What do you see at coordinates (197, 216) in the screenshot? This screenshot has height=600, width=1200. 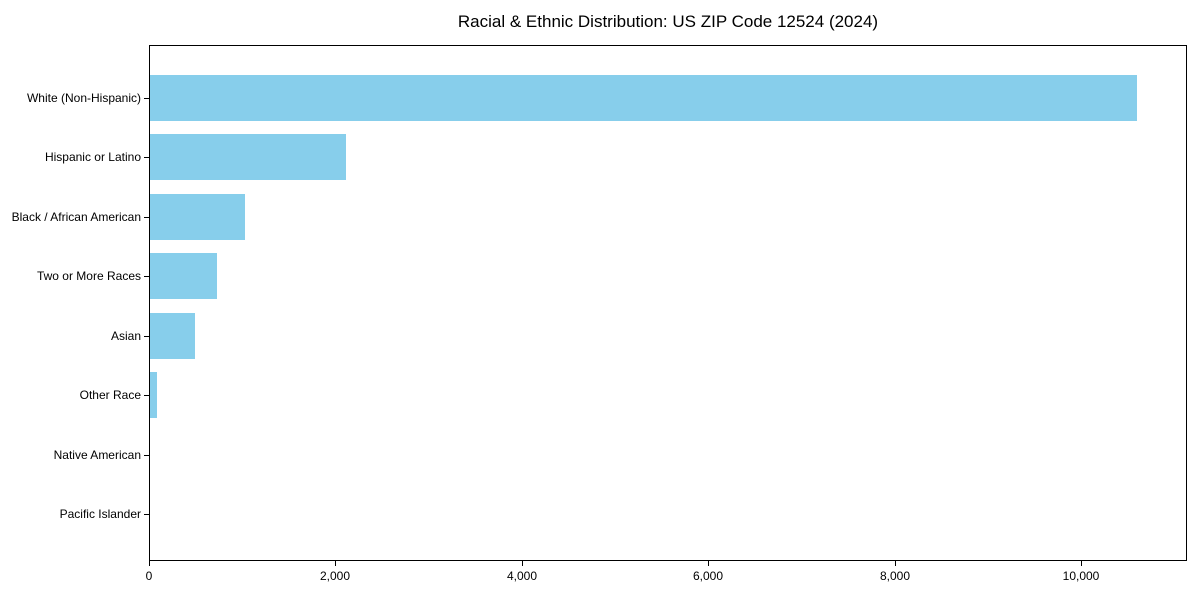 I see `bar-black-african-american` at bounding box center [197, 216].